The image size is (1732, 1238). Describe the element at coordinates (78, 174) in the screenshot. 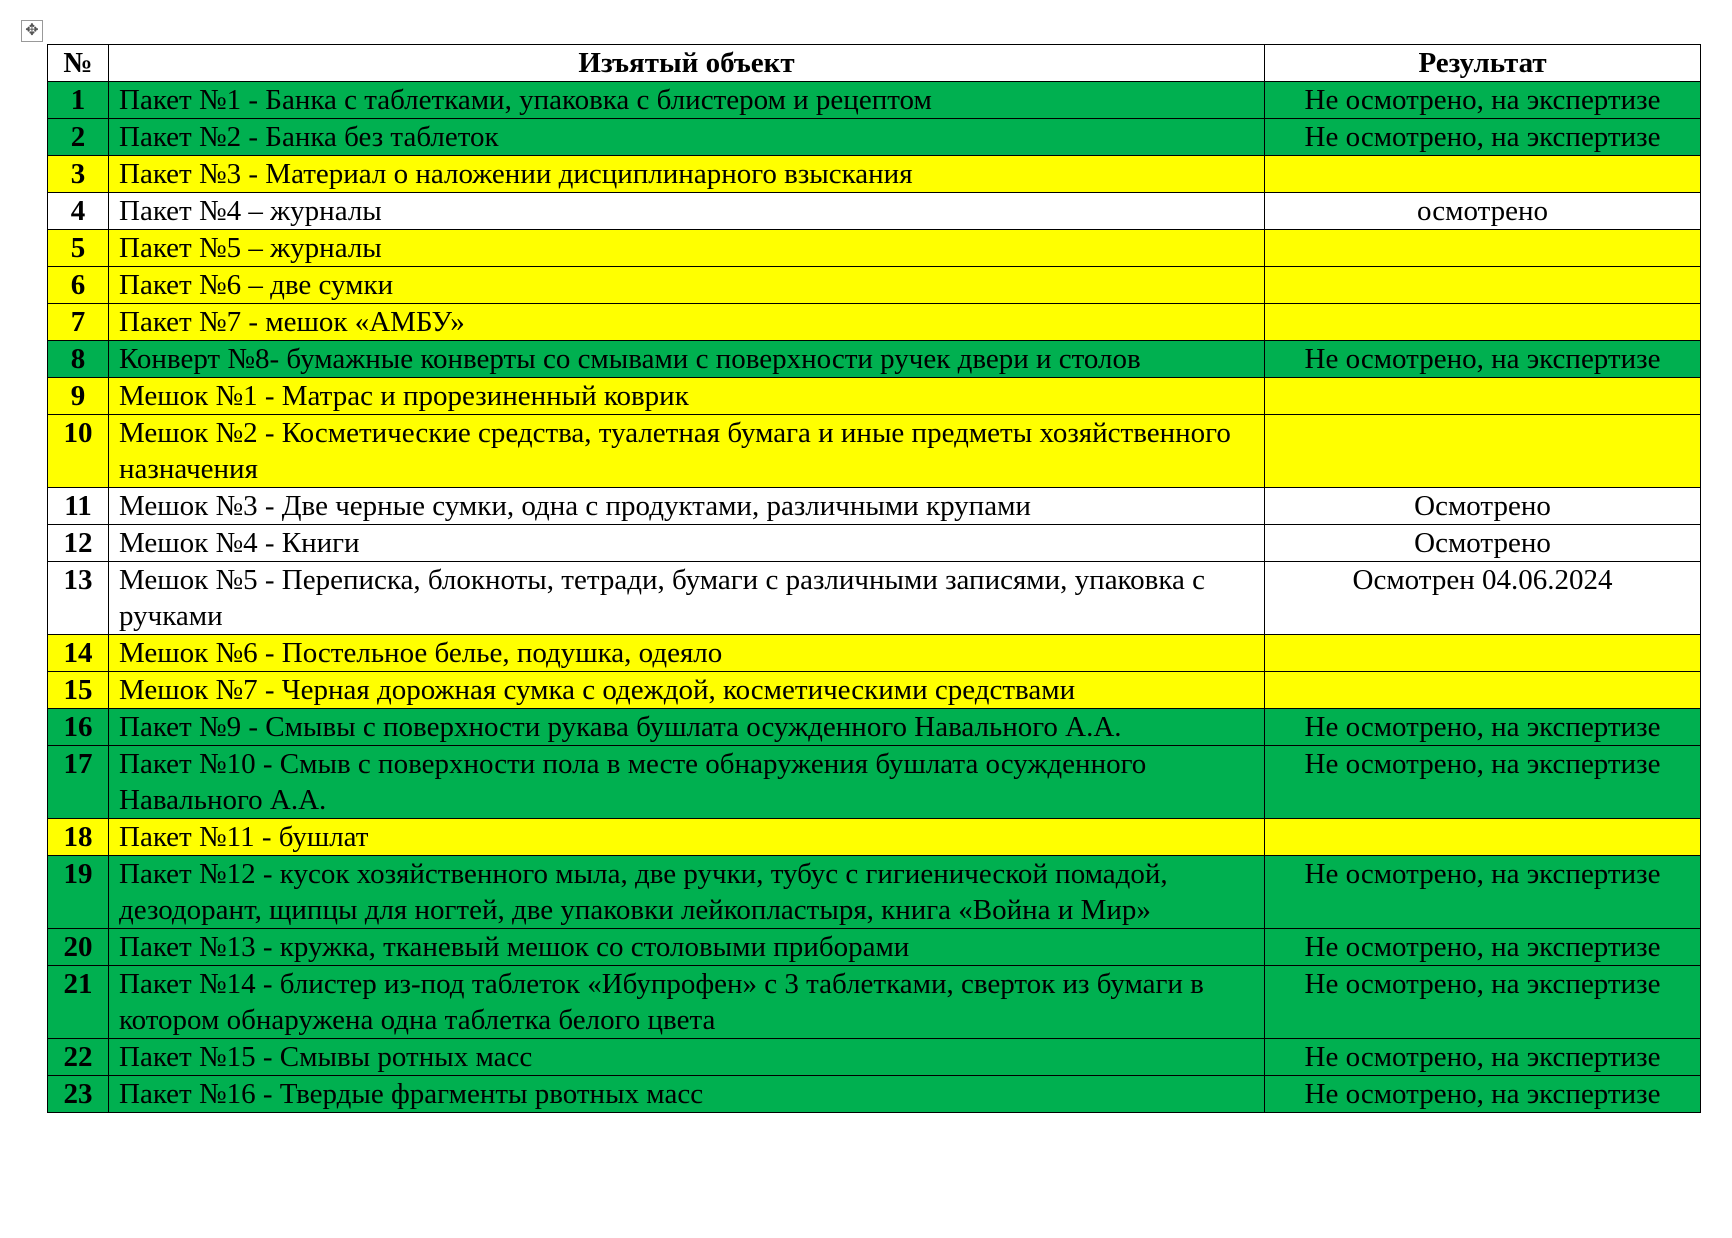

I see `row-number: 3` at that location.